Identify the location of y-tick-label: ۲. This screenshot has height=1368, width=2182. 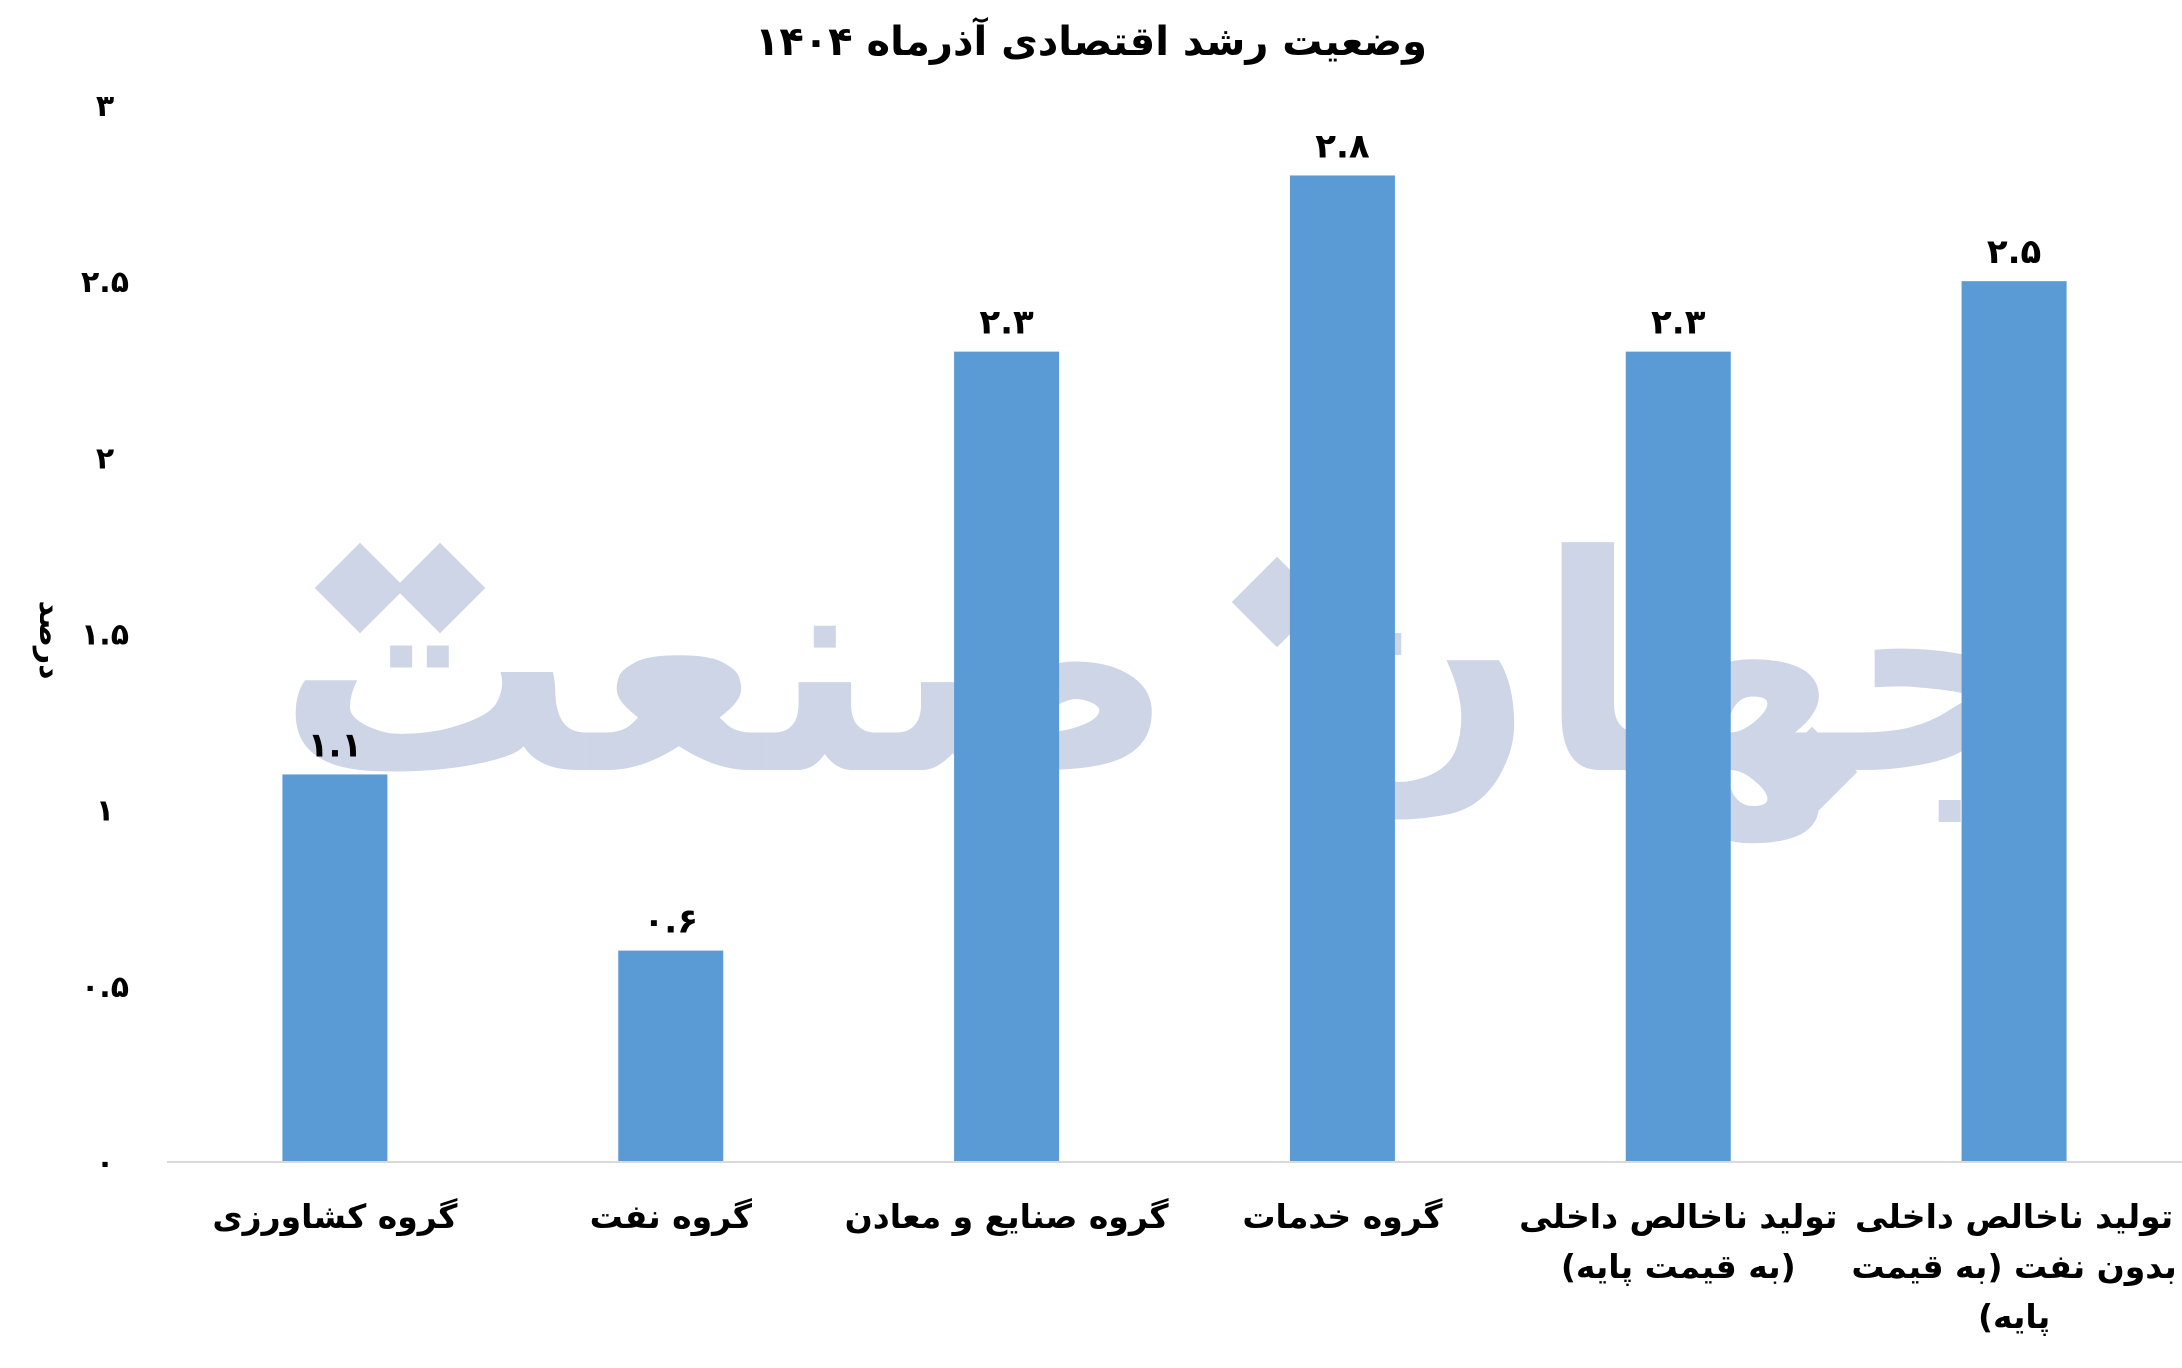
(105, 458).